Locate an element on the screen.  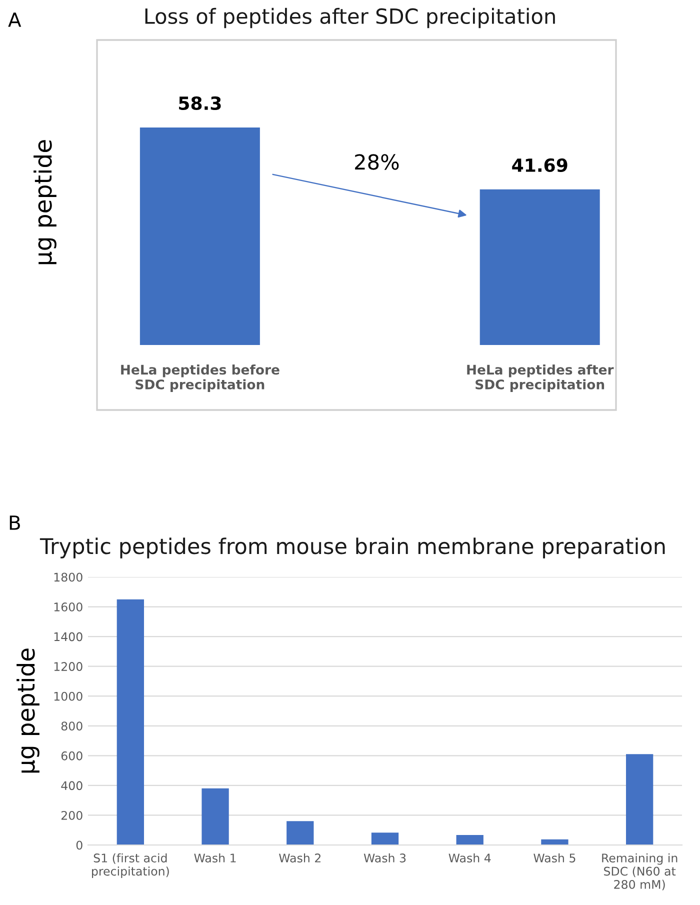
chart-title: Tryptic peptides from mouse brain membrane preparation is located at coordinates (352, 548).